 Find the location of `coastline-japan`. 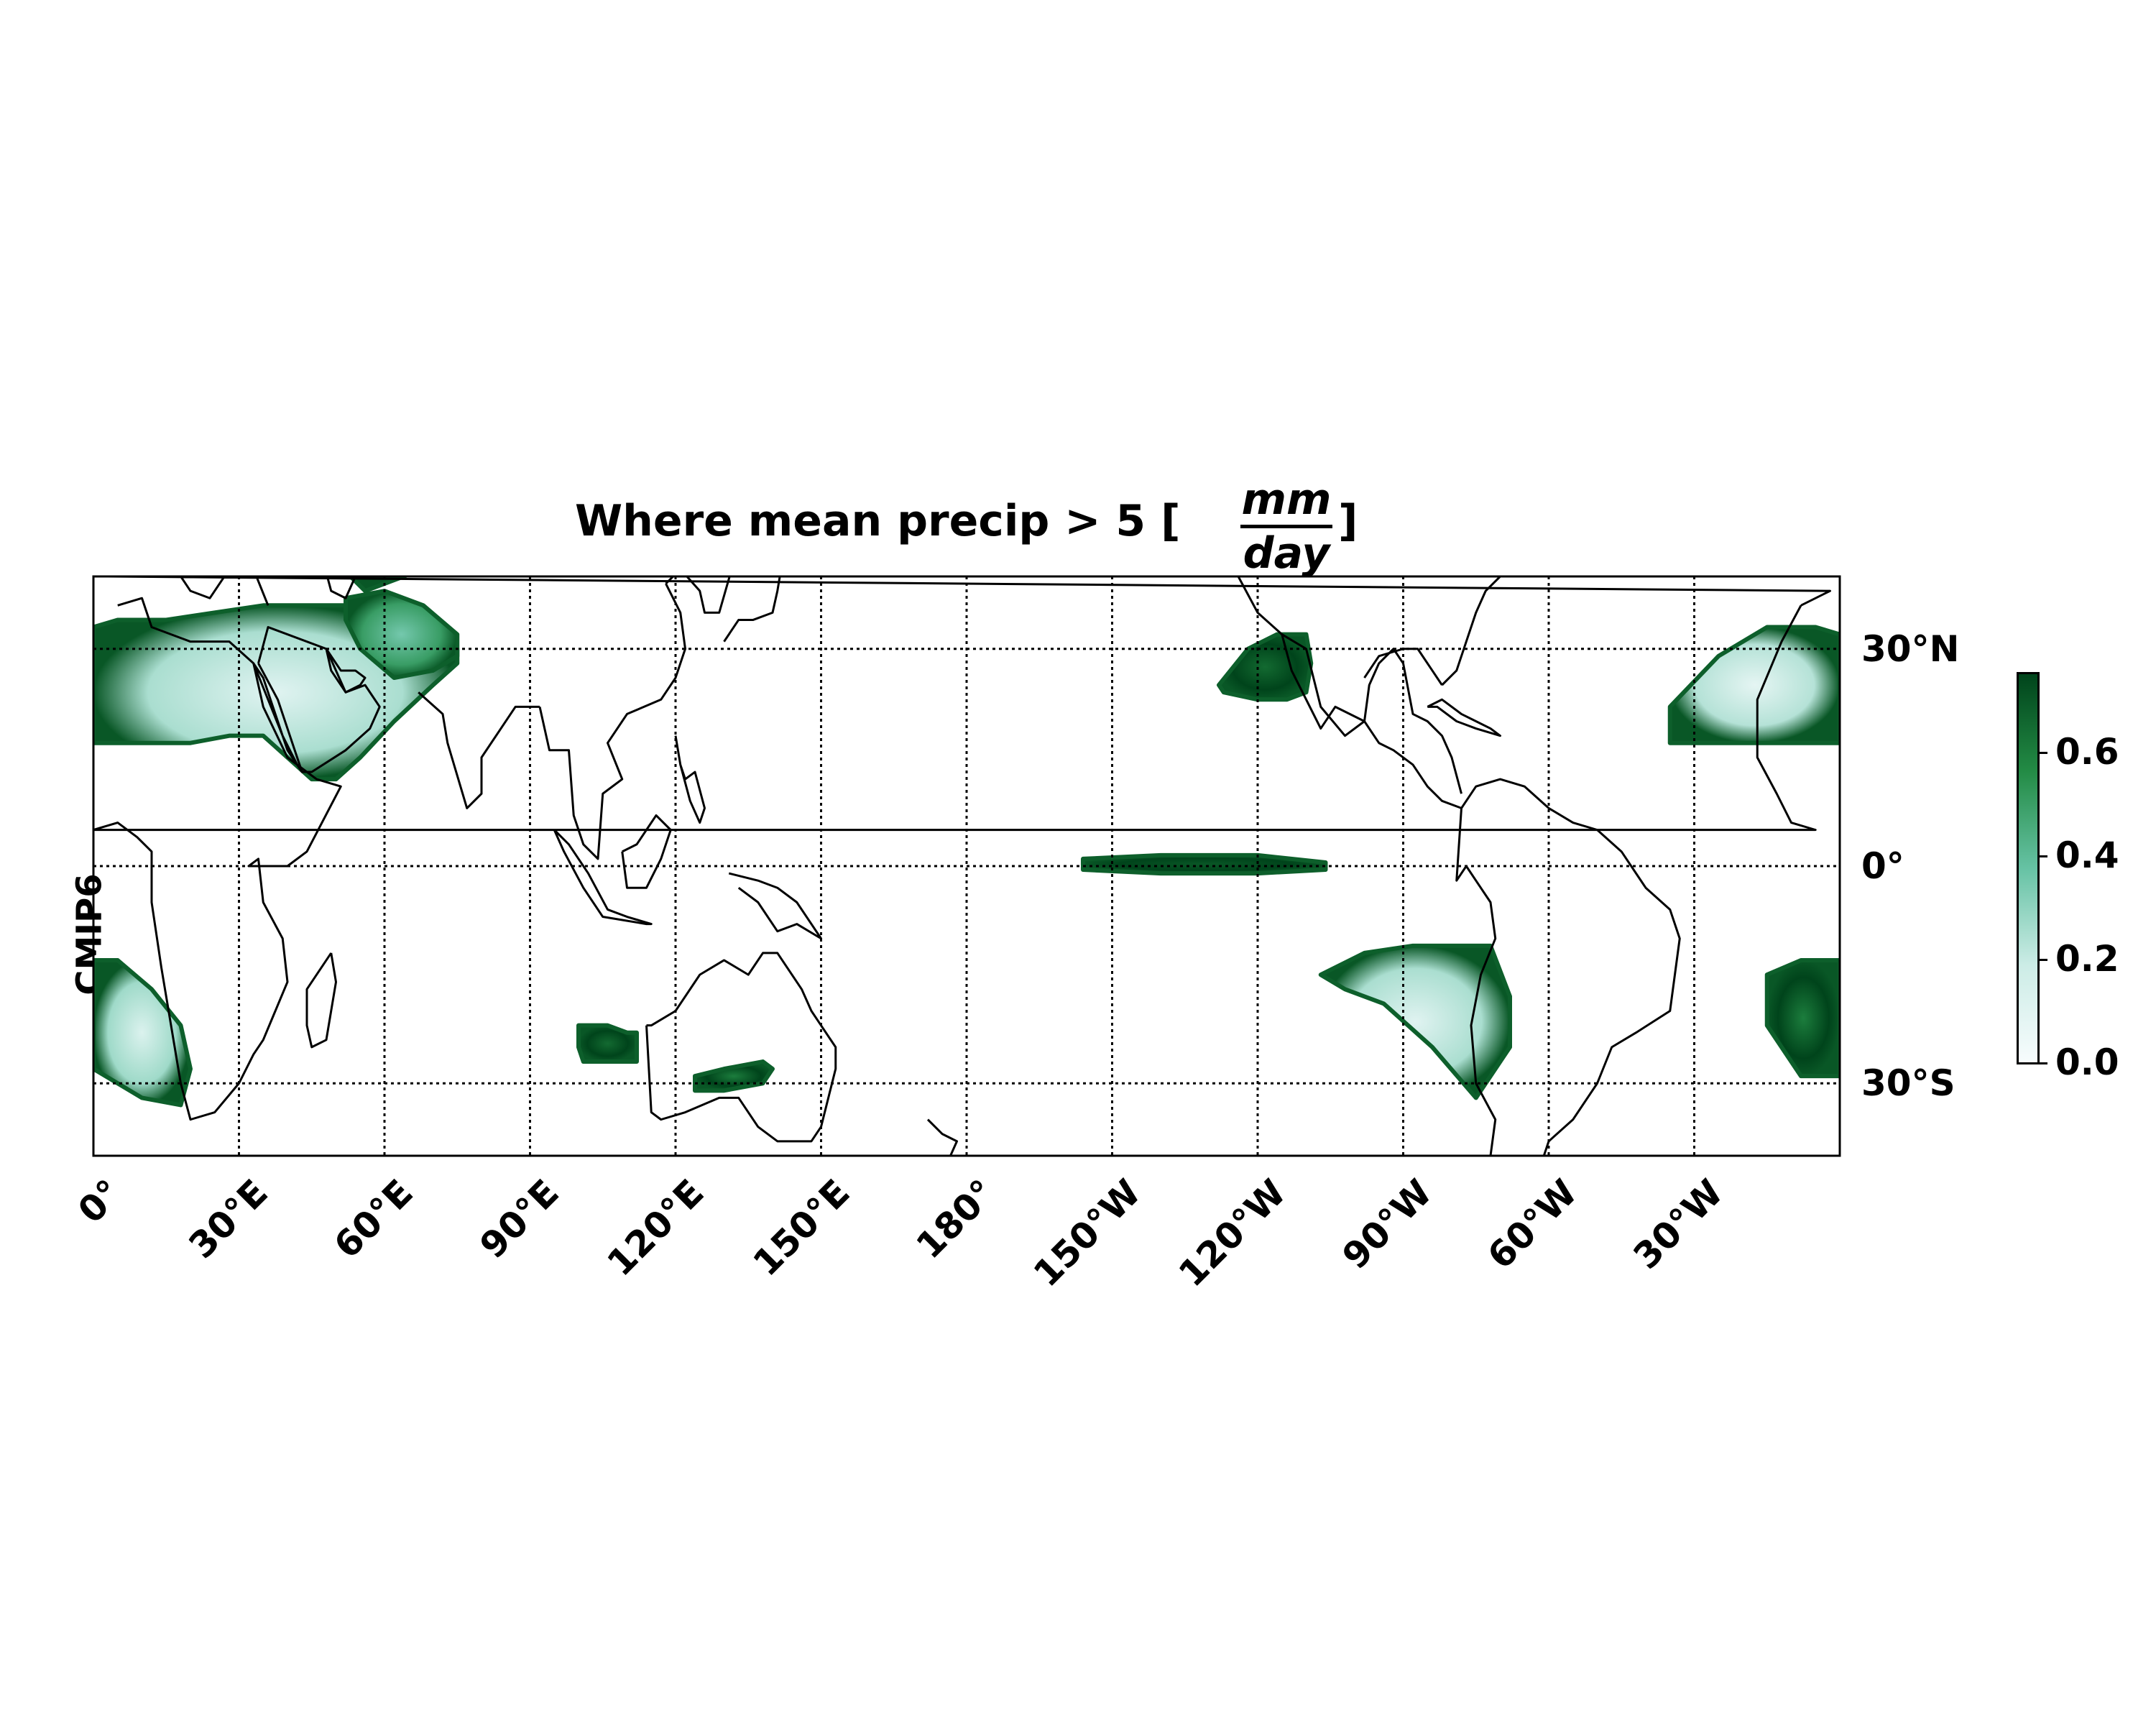

coastline-japan is located at coordinates (752, 609).